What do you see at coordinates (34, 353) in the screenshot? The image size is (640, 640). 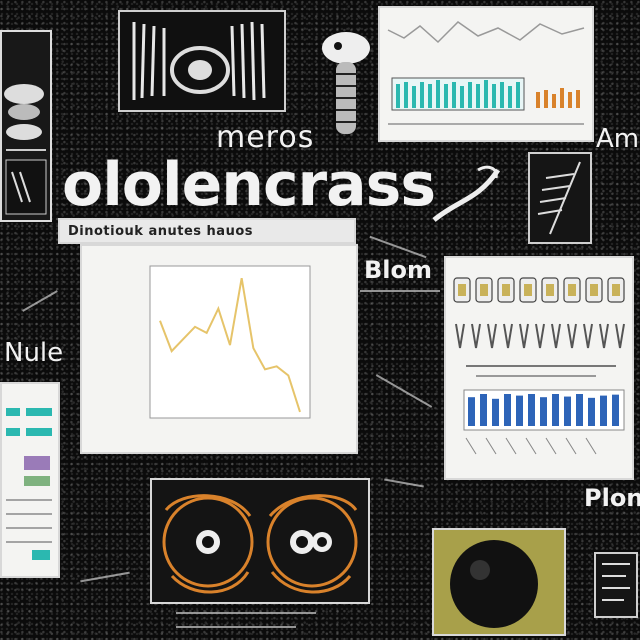 I see `left-mid-word: Nule` at bounding box center [34, 353].